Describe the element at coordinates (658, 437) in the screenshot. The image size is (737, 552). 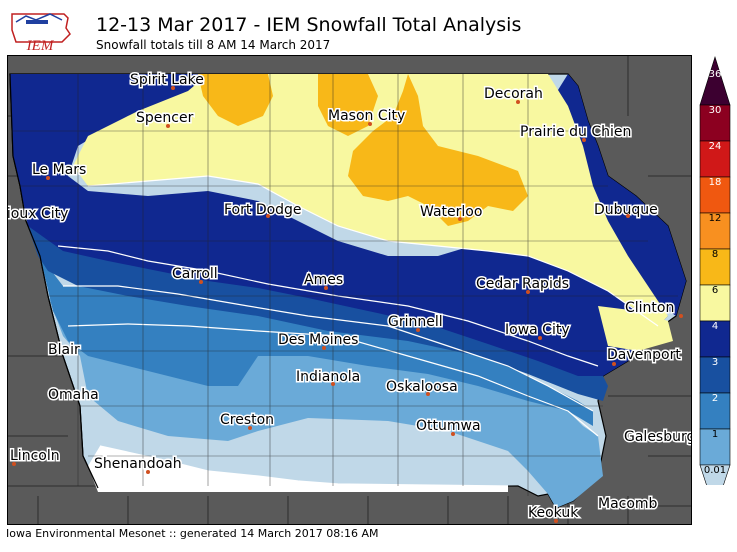
I see `city-galesburg: Galesburg` at that location.